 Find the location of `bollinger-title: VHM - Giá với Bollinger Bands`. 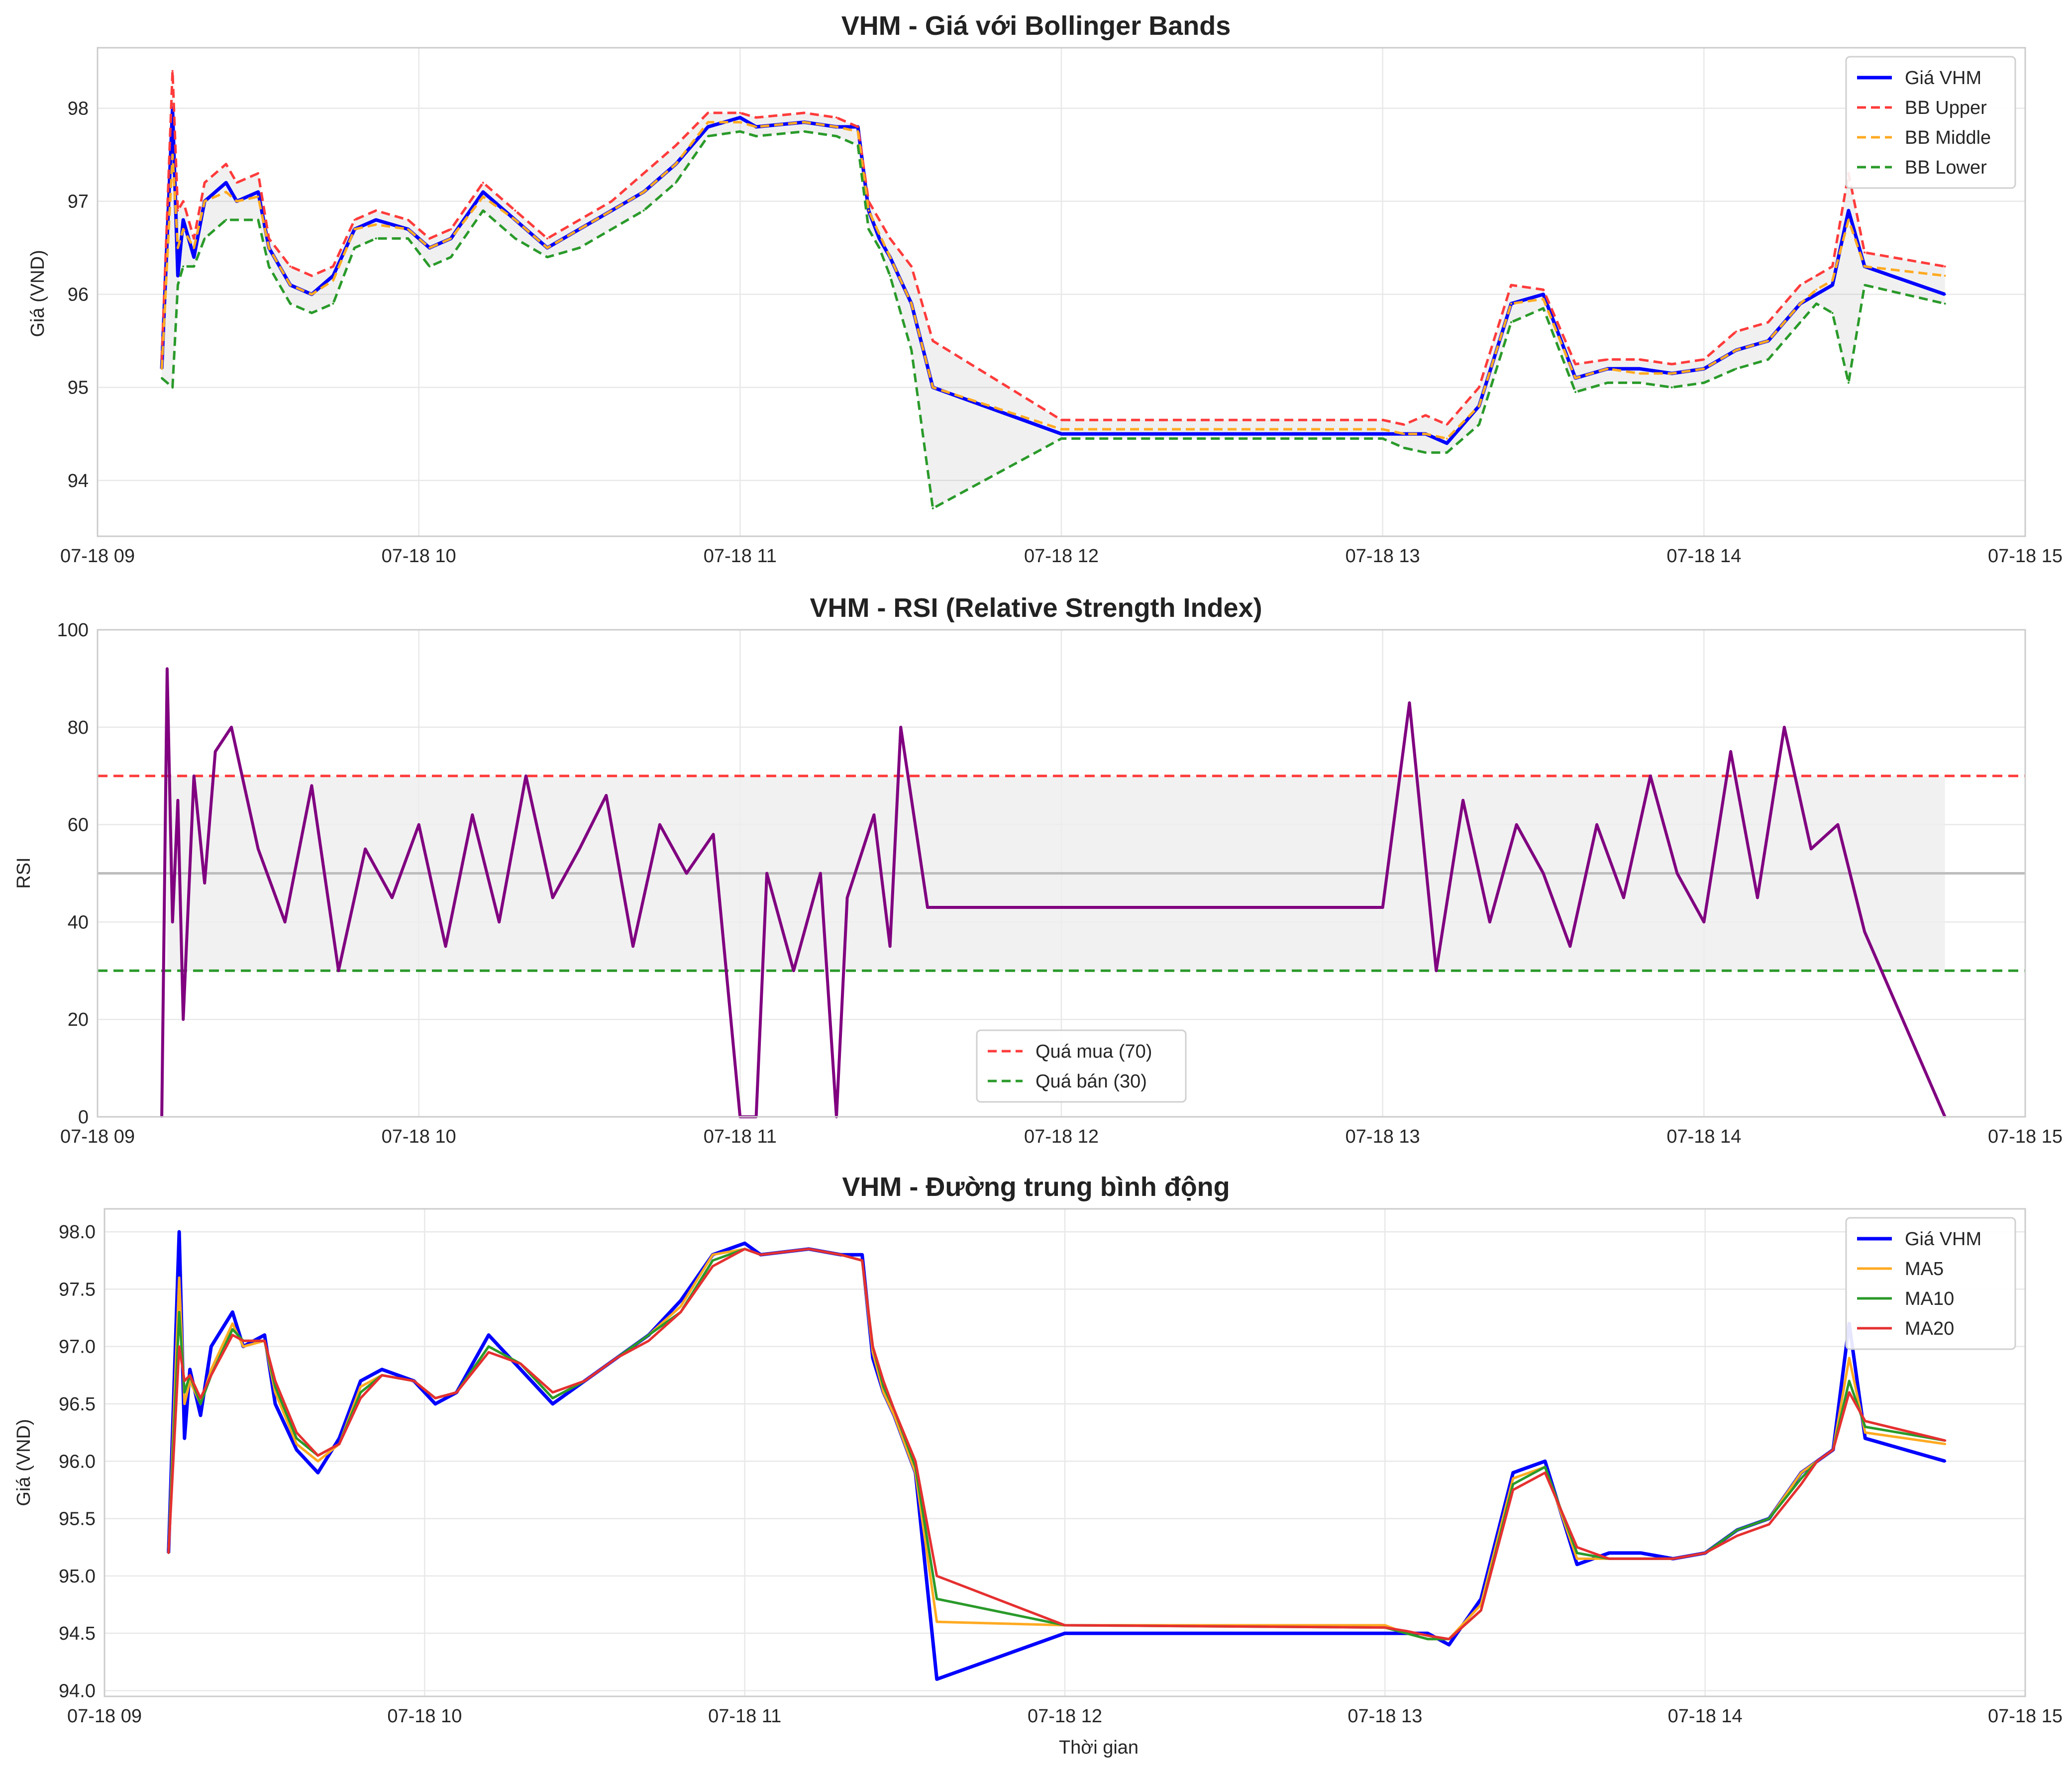

bollinger-title: VHM - Giá với Bollinger Bands is located at coordinates (1036, 26).